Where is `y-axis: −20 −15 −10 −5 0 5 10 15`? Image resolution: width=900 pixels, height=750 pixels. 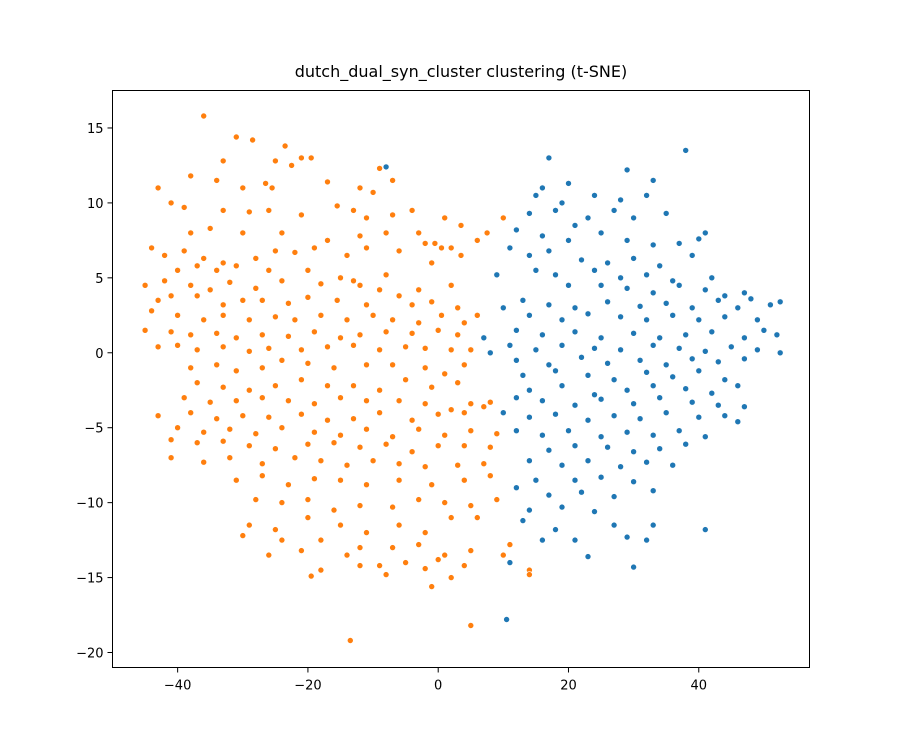 y-axis: −20 −15 −10 −5 0 5 10 15 is located at coordinates (94, 392).